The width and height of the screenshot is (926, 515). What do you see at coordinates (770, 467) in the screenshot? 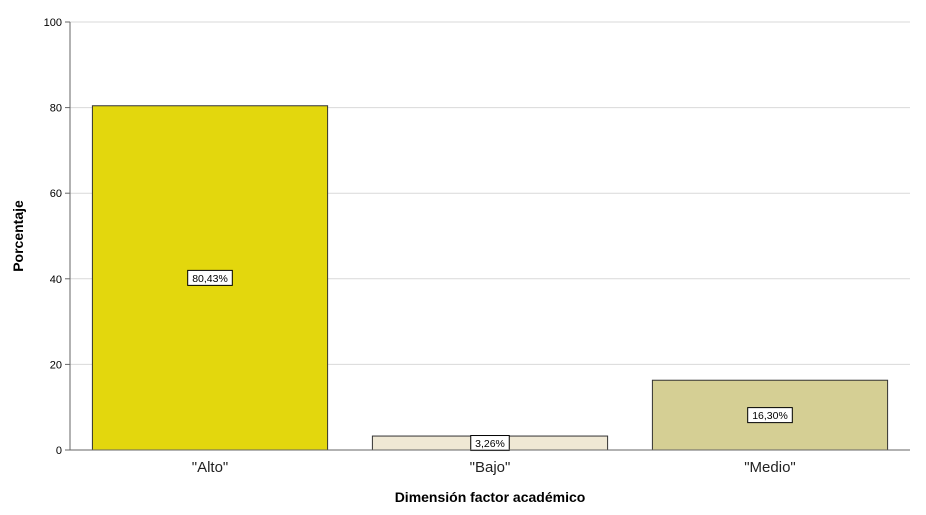
I see `x-category-label: "Medio"` at bounding box center [770, 467].